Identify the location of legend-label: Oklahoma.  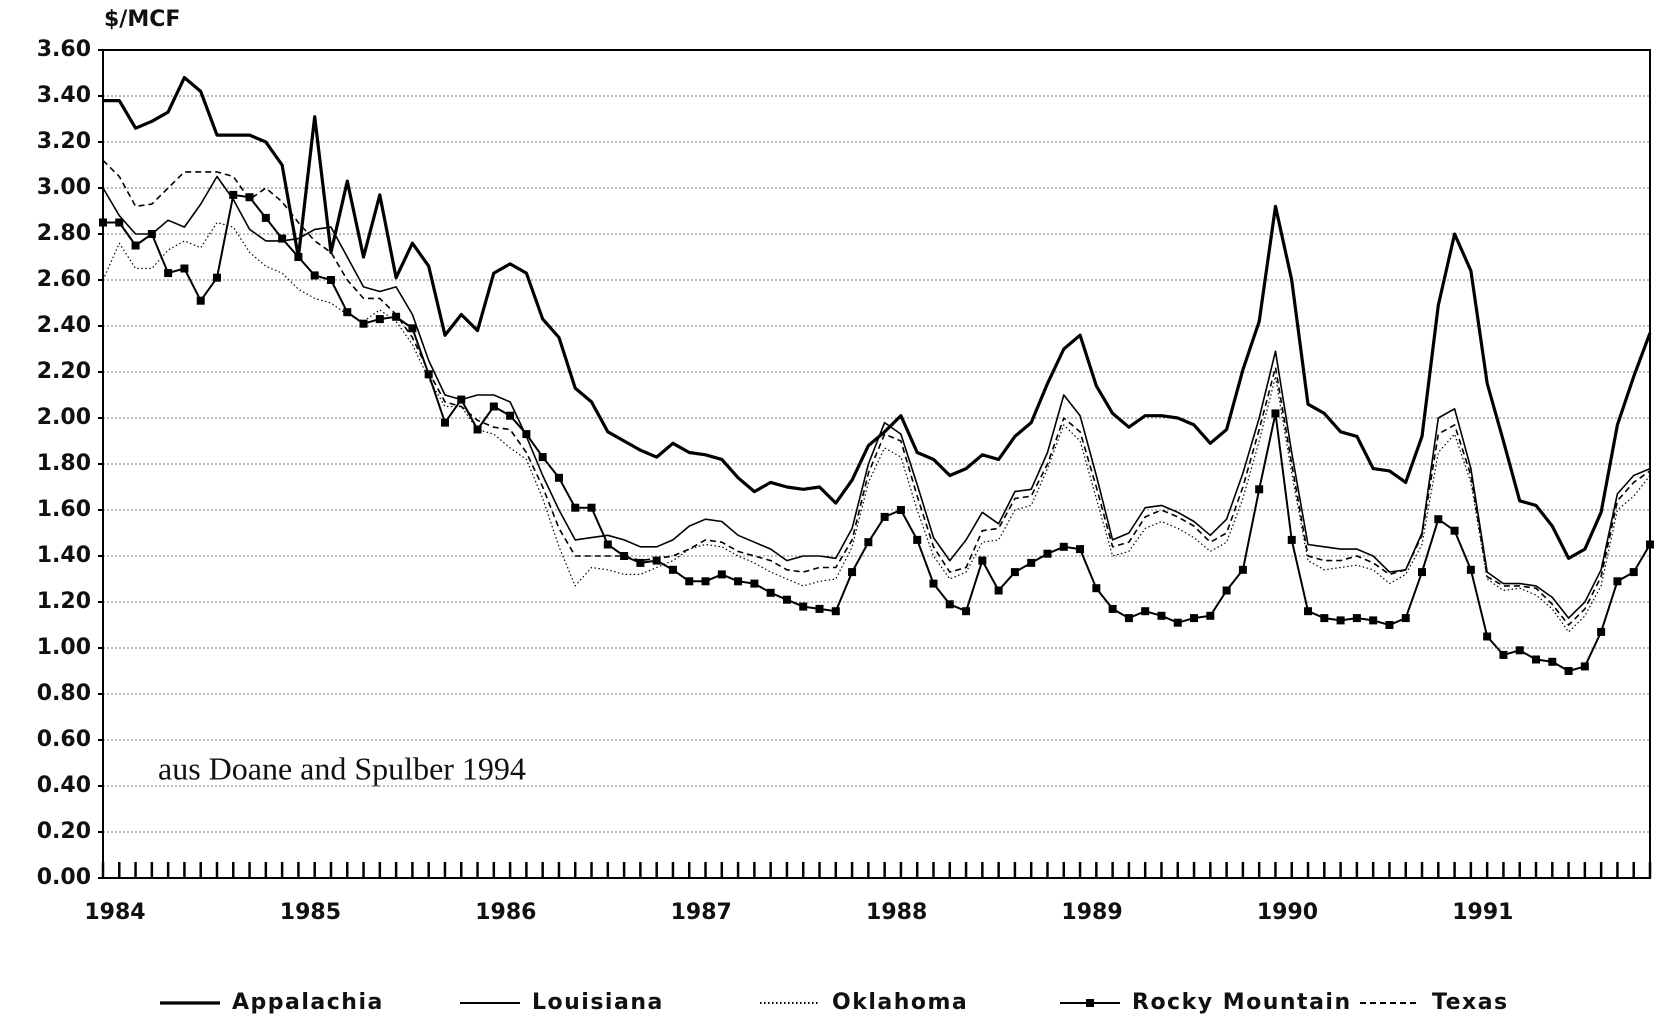
(900, 1002).